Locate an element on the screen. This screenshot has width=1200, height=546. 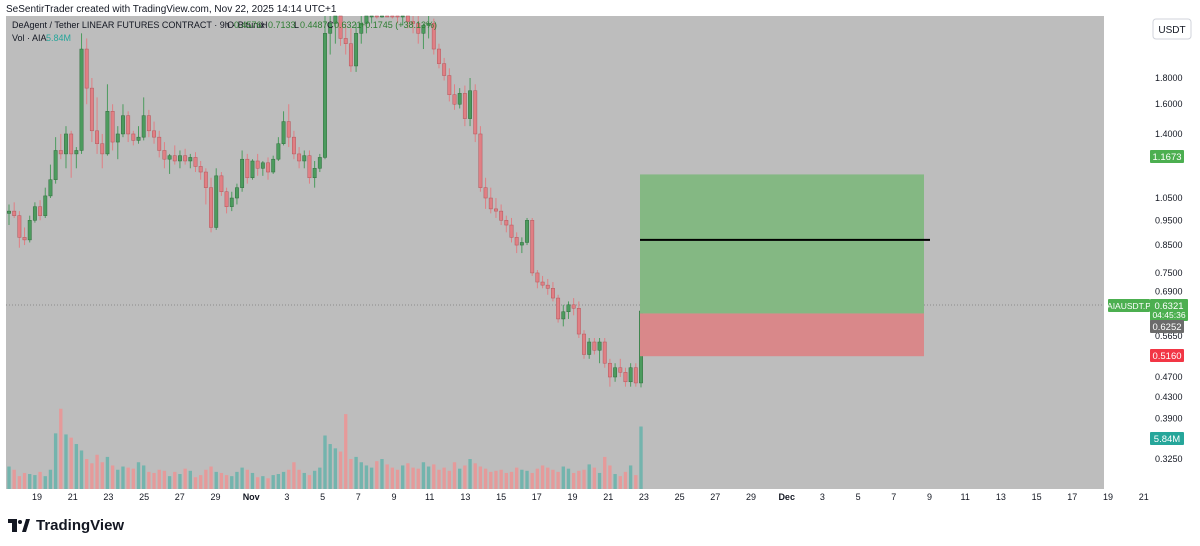
time-tick-15: 19 is located at coordinates (572, 497).